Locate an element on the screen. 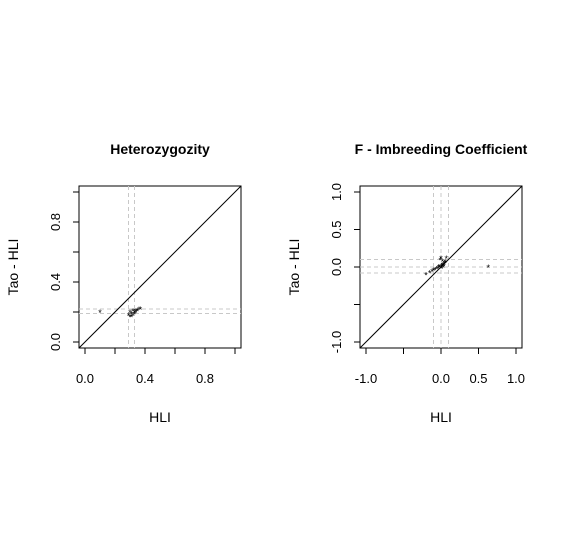 Image resolution: width=562 pixels, height=555 pixels. plot-frame is located at coordinates (160, 267).